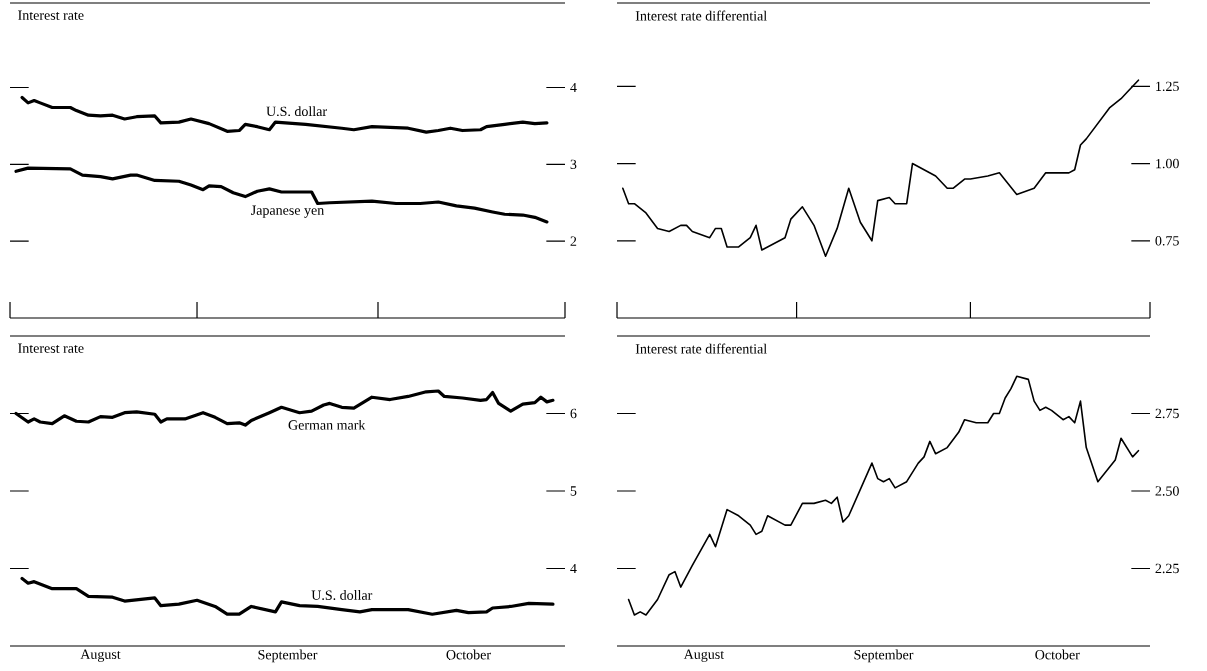 Image resolution: width=1207 pixels, height=671 pixels. Describe the element at coordinates (1167, 491) in the screenshot. I see `y-tick-label: 2.50` at that location.